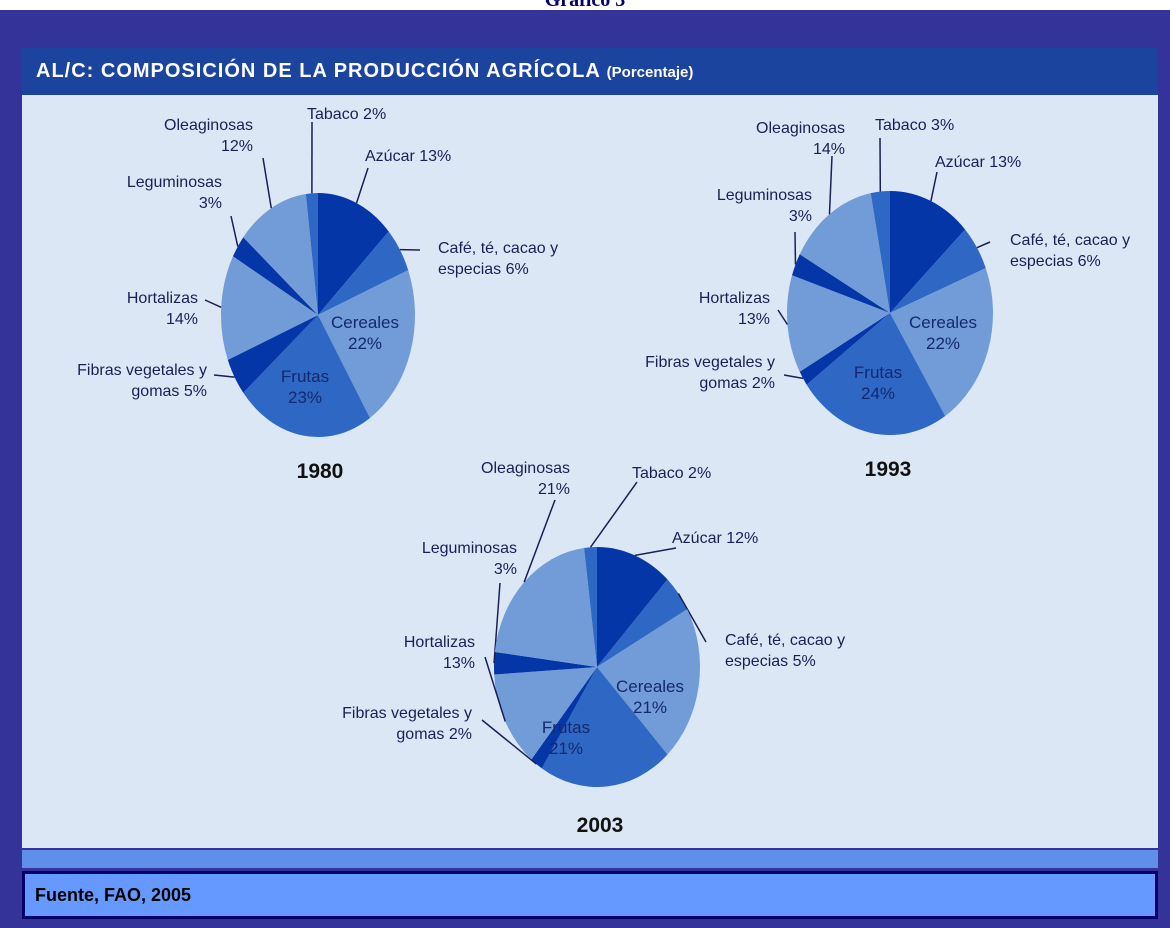  Describe the element at coordinates (800, 139) in the screenshot. I see `slice-label: Oleaginosas 14%` at that location.